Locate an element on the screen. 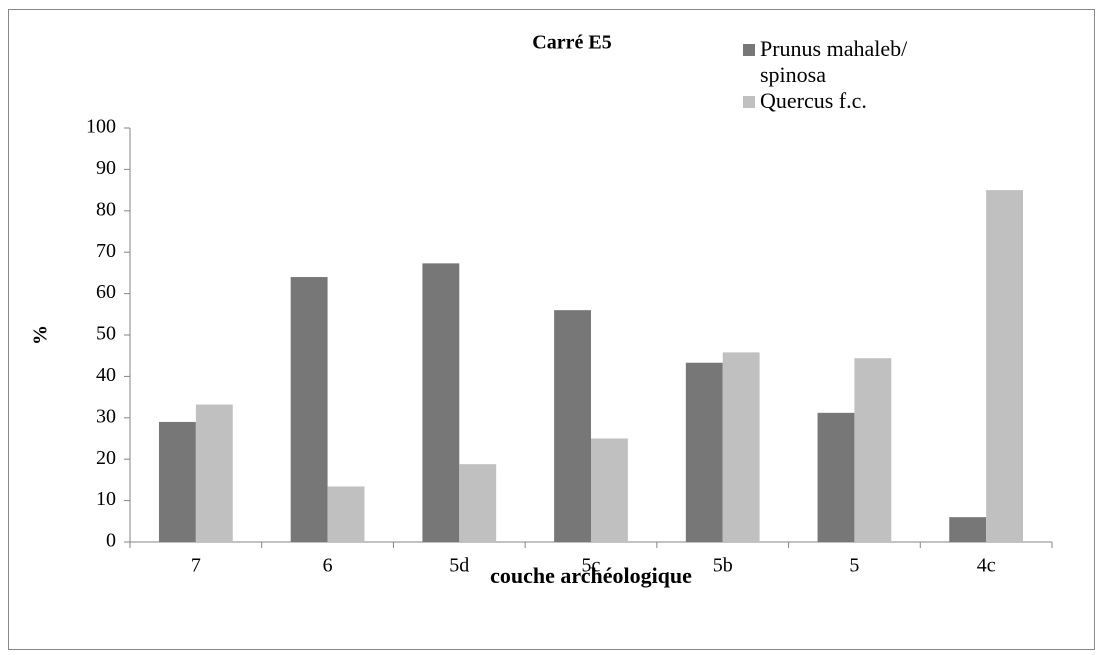 The width and height of the screenshot is (1104, 655). x-tick-label: 6 is located at coordinates (328, 566).